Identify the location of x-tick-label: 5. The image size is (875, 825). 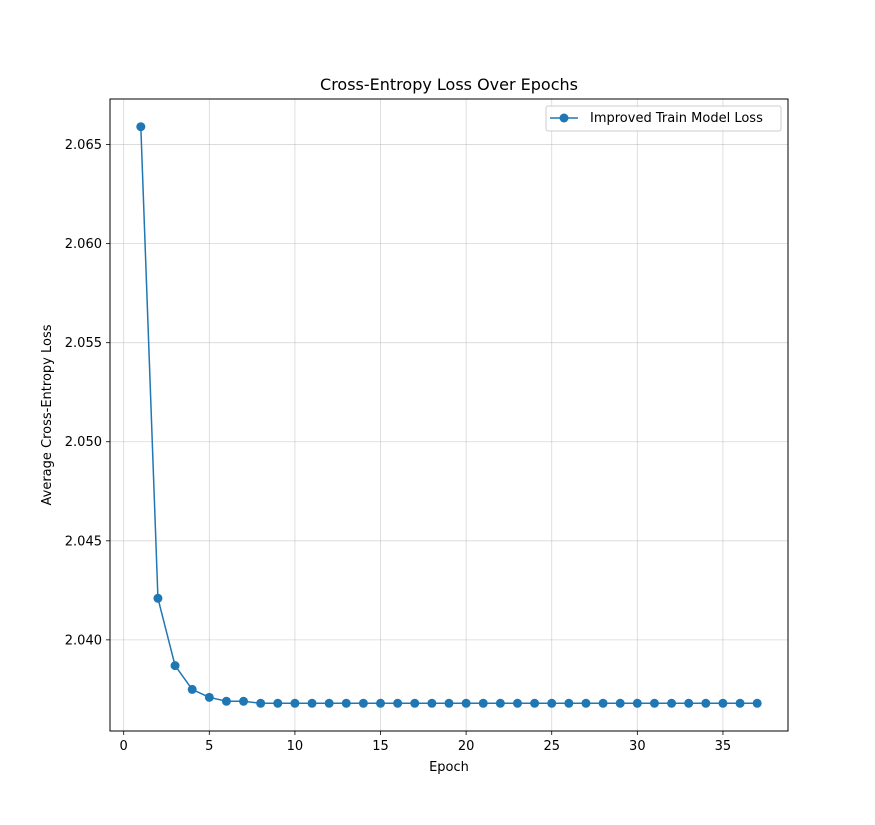
(209, 746).